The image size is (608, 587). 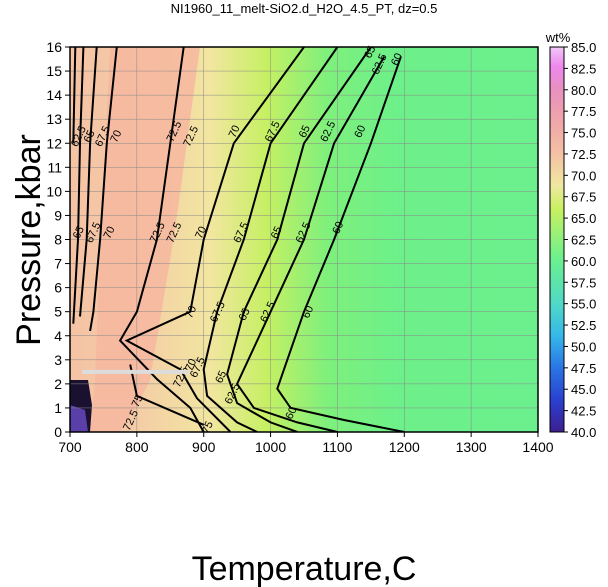 I want to click on colorbar-tick-label: 40.0, so click(x=583, y=432).